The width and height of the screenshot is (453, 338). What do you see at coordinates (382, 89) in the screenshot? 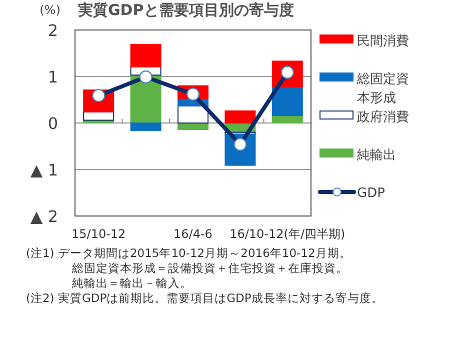
I see `legend-label: 総固定資本形成` at bounding box center [382, 89].